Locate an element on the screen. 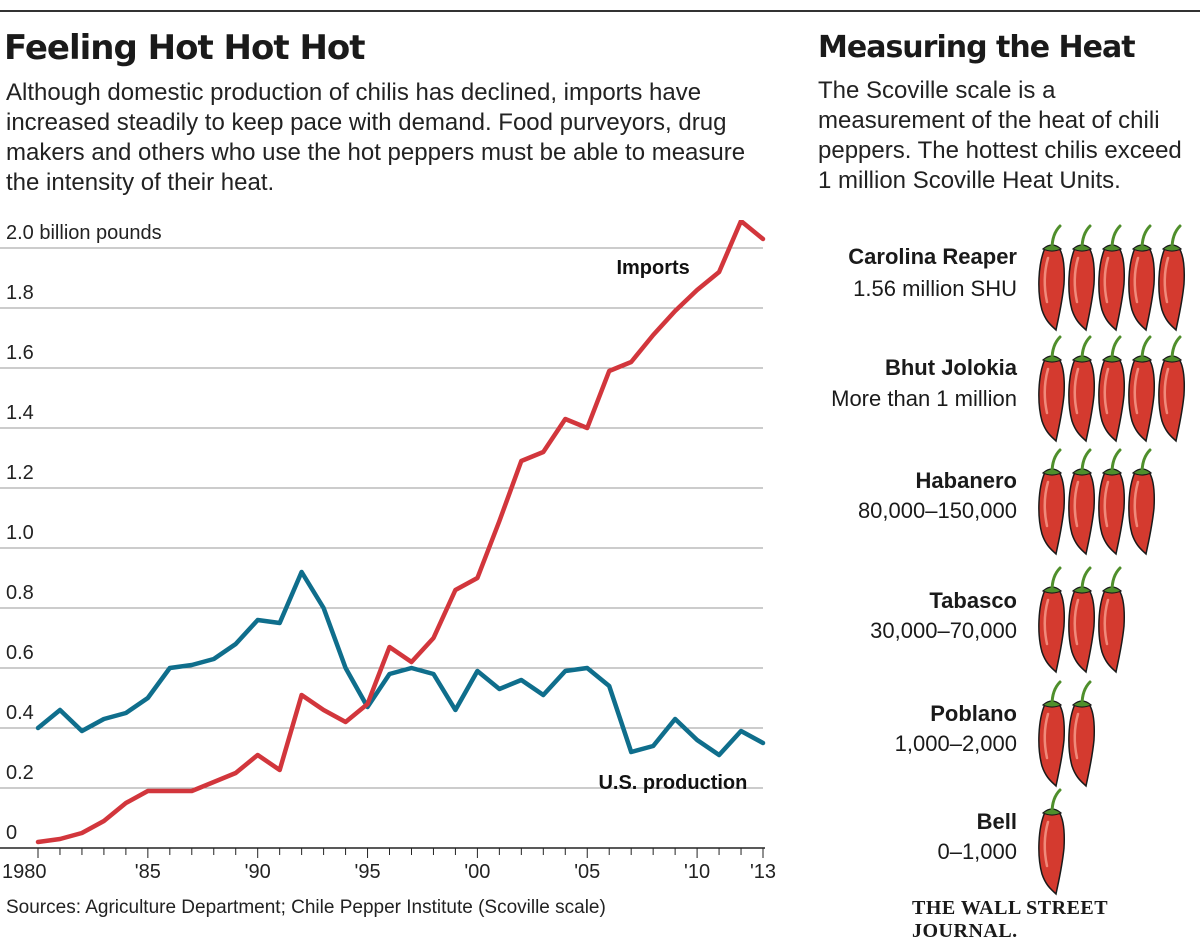 The image size is (1200, 943). series-line-us-production is located at coordinates (400, 663).